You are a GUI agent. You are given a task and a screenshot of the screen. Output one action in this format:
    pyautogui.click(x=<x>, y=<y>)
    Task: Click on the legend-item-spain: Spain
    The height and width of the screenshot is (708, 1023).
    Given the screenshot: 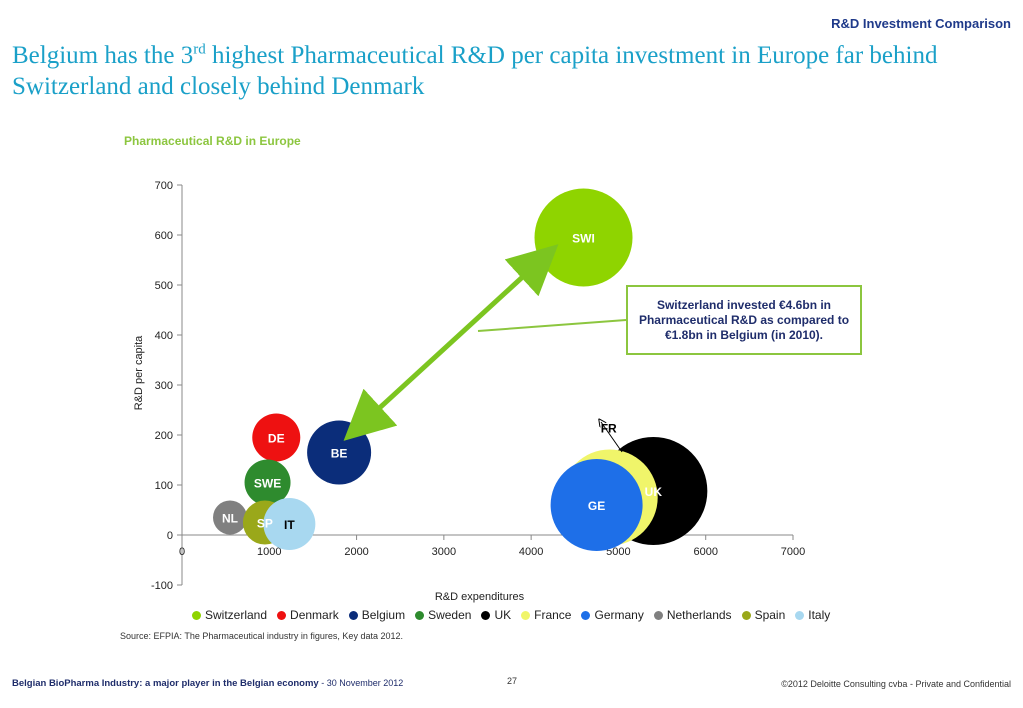 What is the action you would take?
    pyautogui.click(x=763, y=615)
    